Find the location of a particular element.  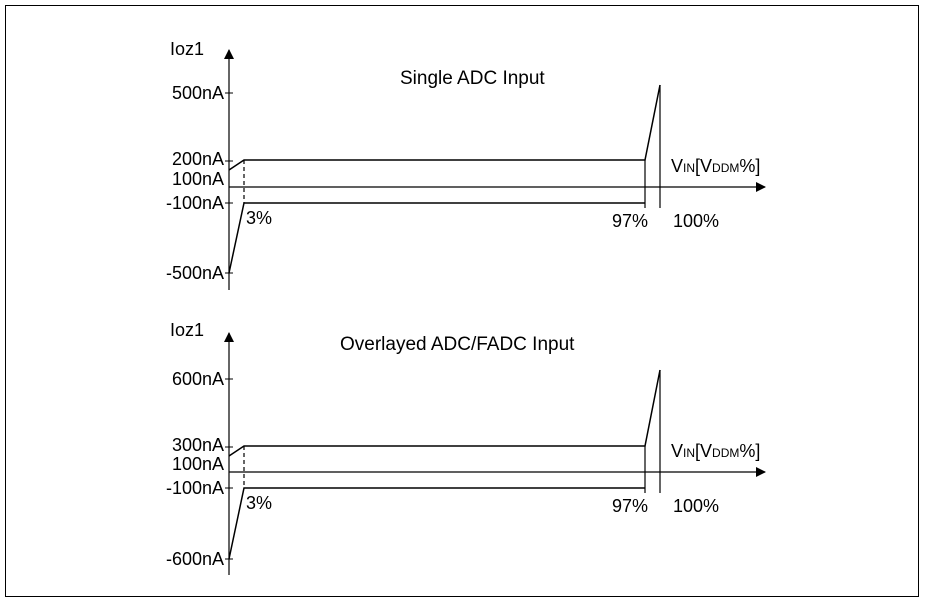

y-tick-label: 600nA is located at coordinates (198, 379).